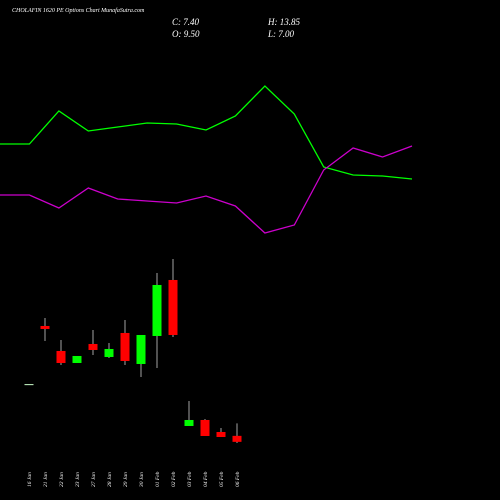 This screenshot has width=500, height=500. What do you see at coordinates (222, 479) in the screenshot?
I see `x-tick-label: 05 Feb` at bounding box center [222, 479].